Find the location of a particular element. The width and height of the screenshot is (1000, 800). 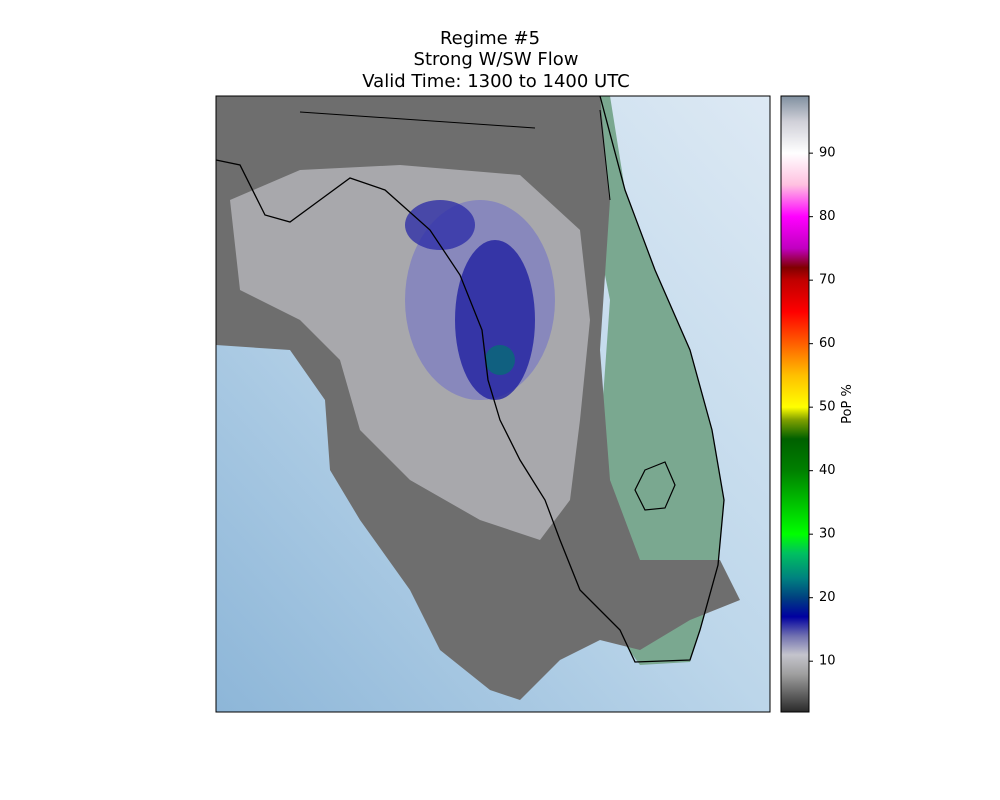

title-line: Valid Time: 1300 to 1400 UTC is located at coordinates (495, 81).